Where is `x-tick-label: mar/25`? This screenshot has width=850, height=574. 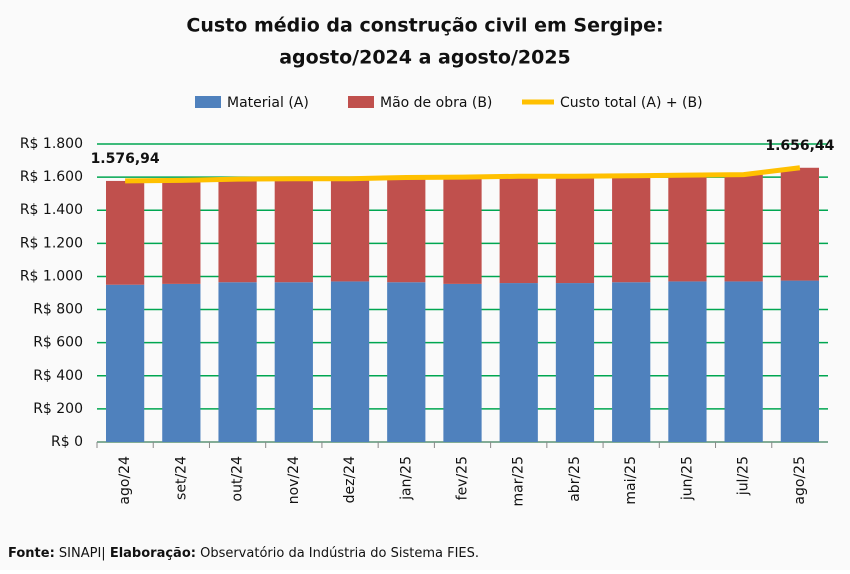
x-tick-label: mar/25 is located at coordinates (519, 481).